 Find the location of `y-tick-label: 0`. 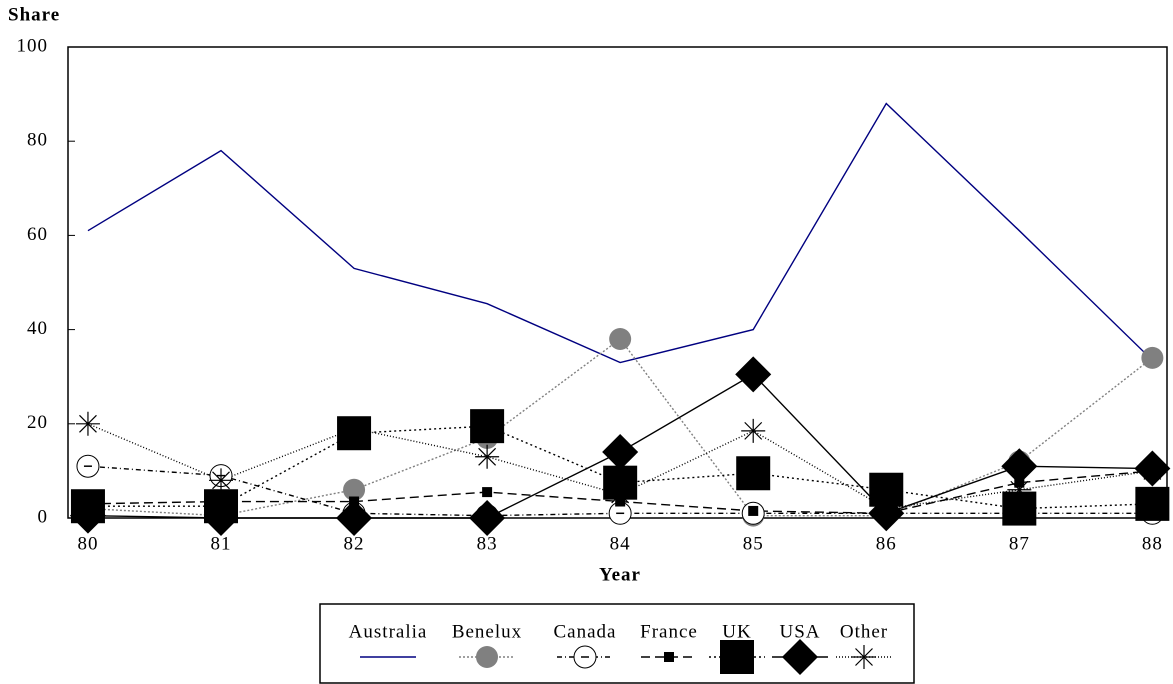

y-tick-label: 0 is located at coordinates (43, 516).